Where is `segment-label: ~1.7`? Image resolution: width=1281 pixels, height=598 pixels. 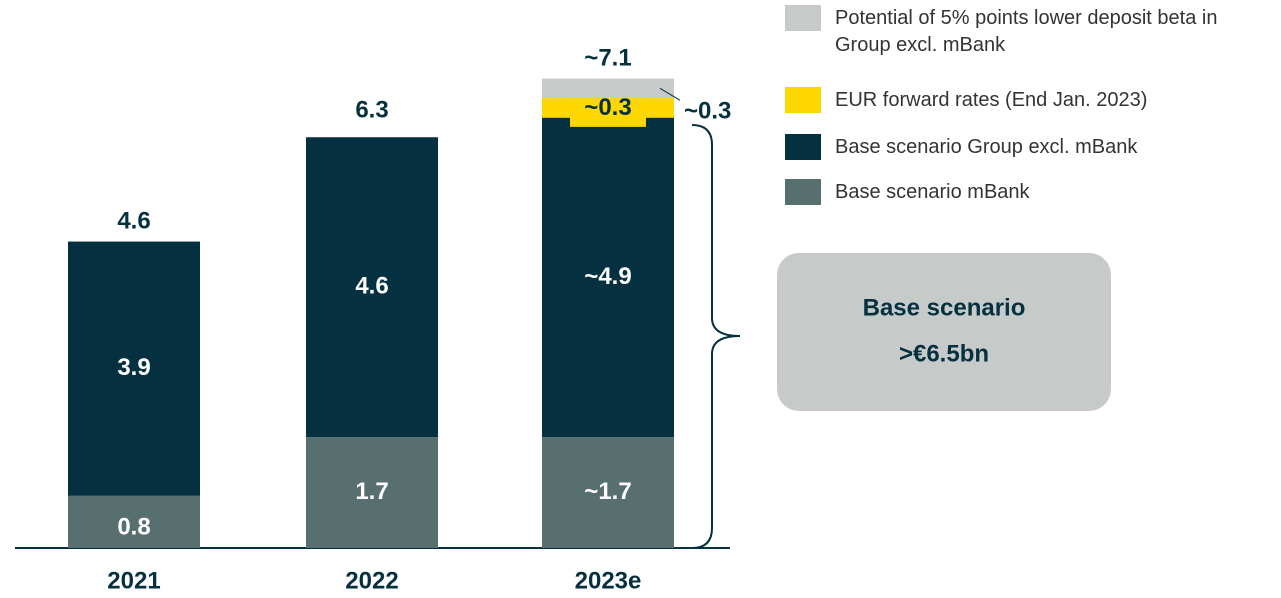 segment-label: ~1.7 is located at coordinates (607, 491).